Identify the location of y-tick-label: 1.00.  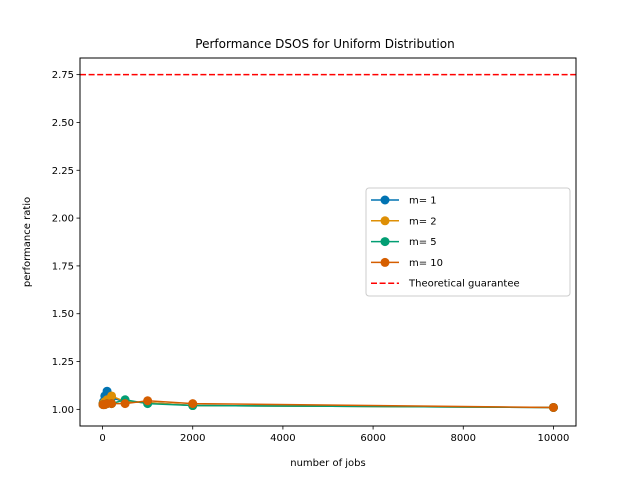
(63, 410).